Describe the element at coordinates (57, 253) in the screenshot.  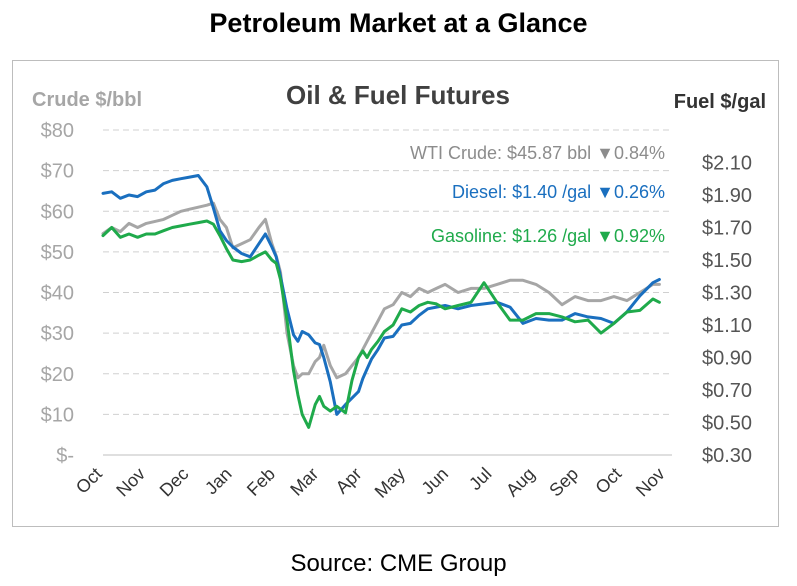
I see `left-tick-label: $50` at that location.